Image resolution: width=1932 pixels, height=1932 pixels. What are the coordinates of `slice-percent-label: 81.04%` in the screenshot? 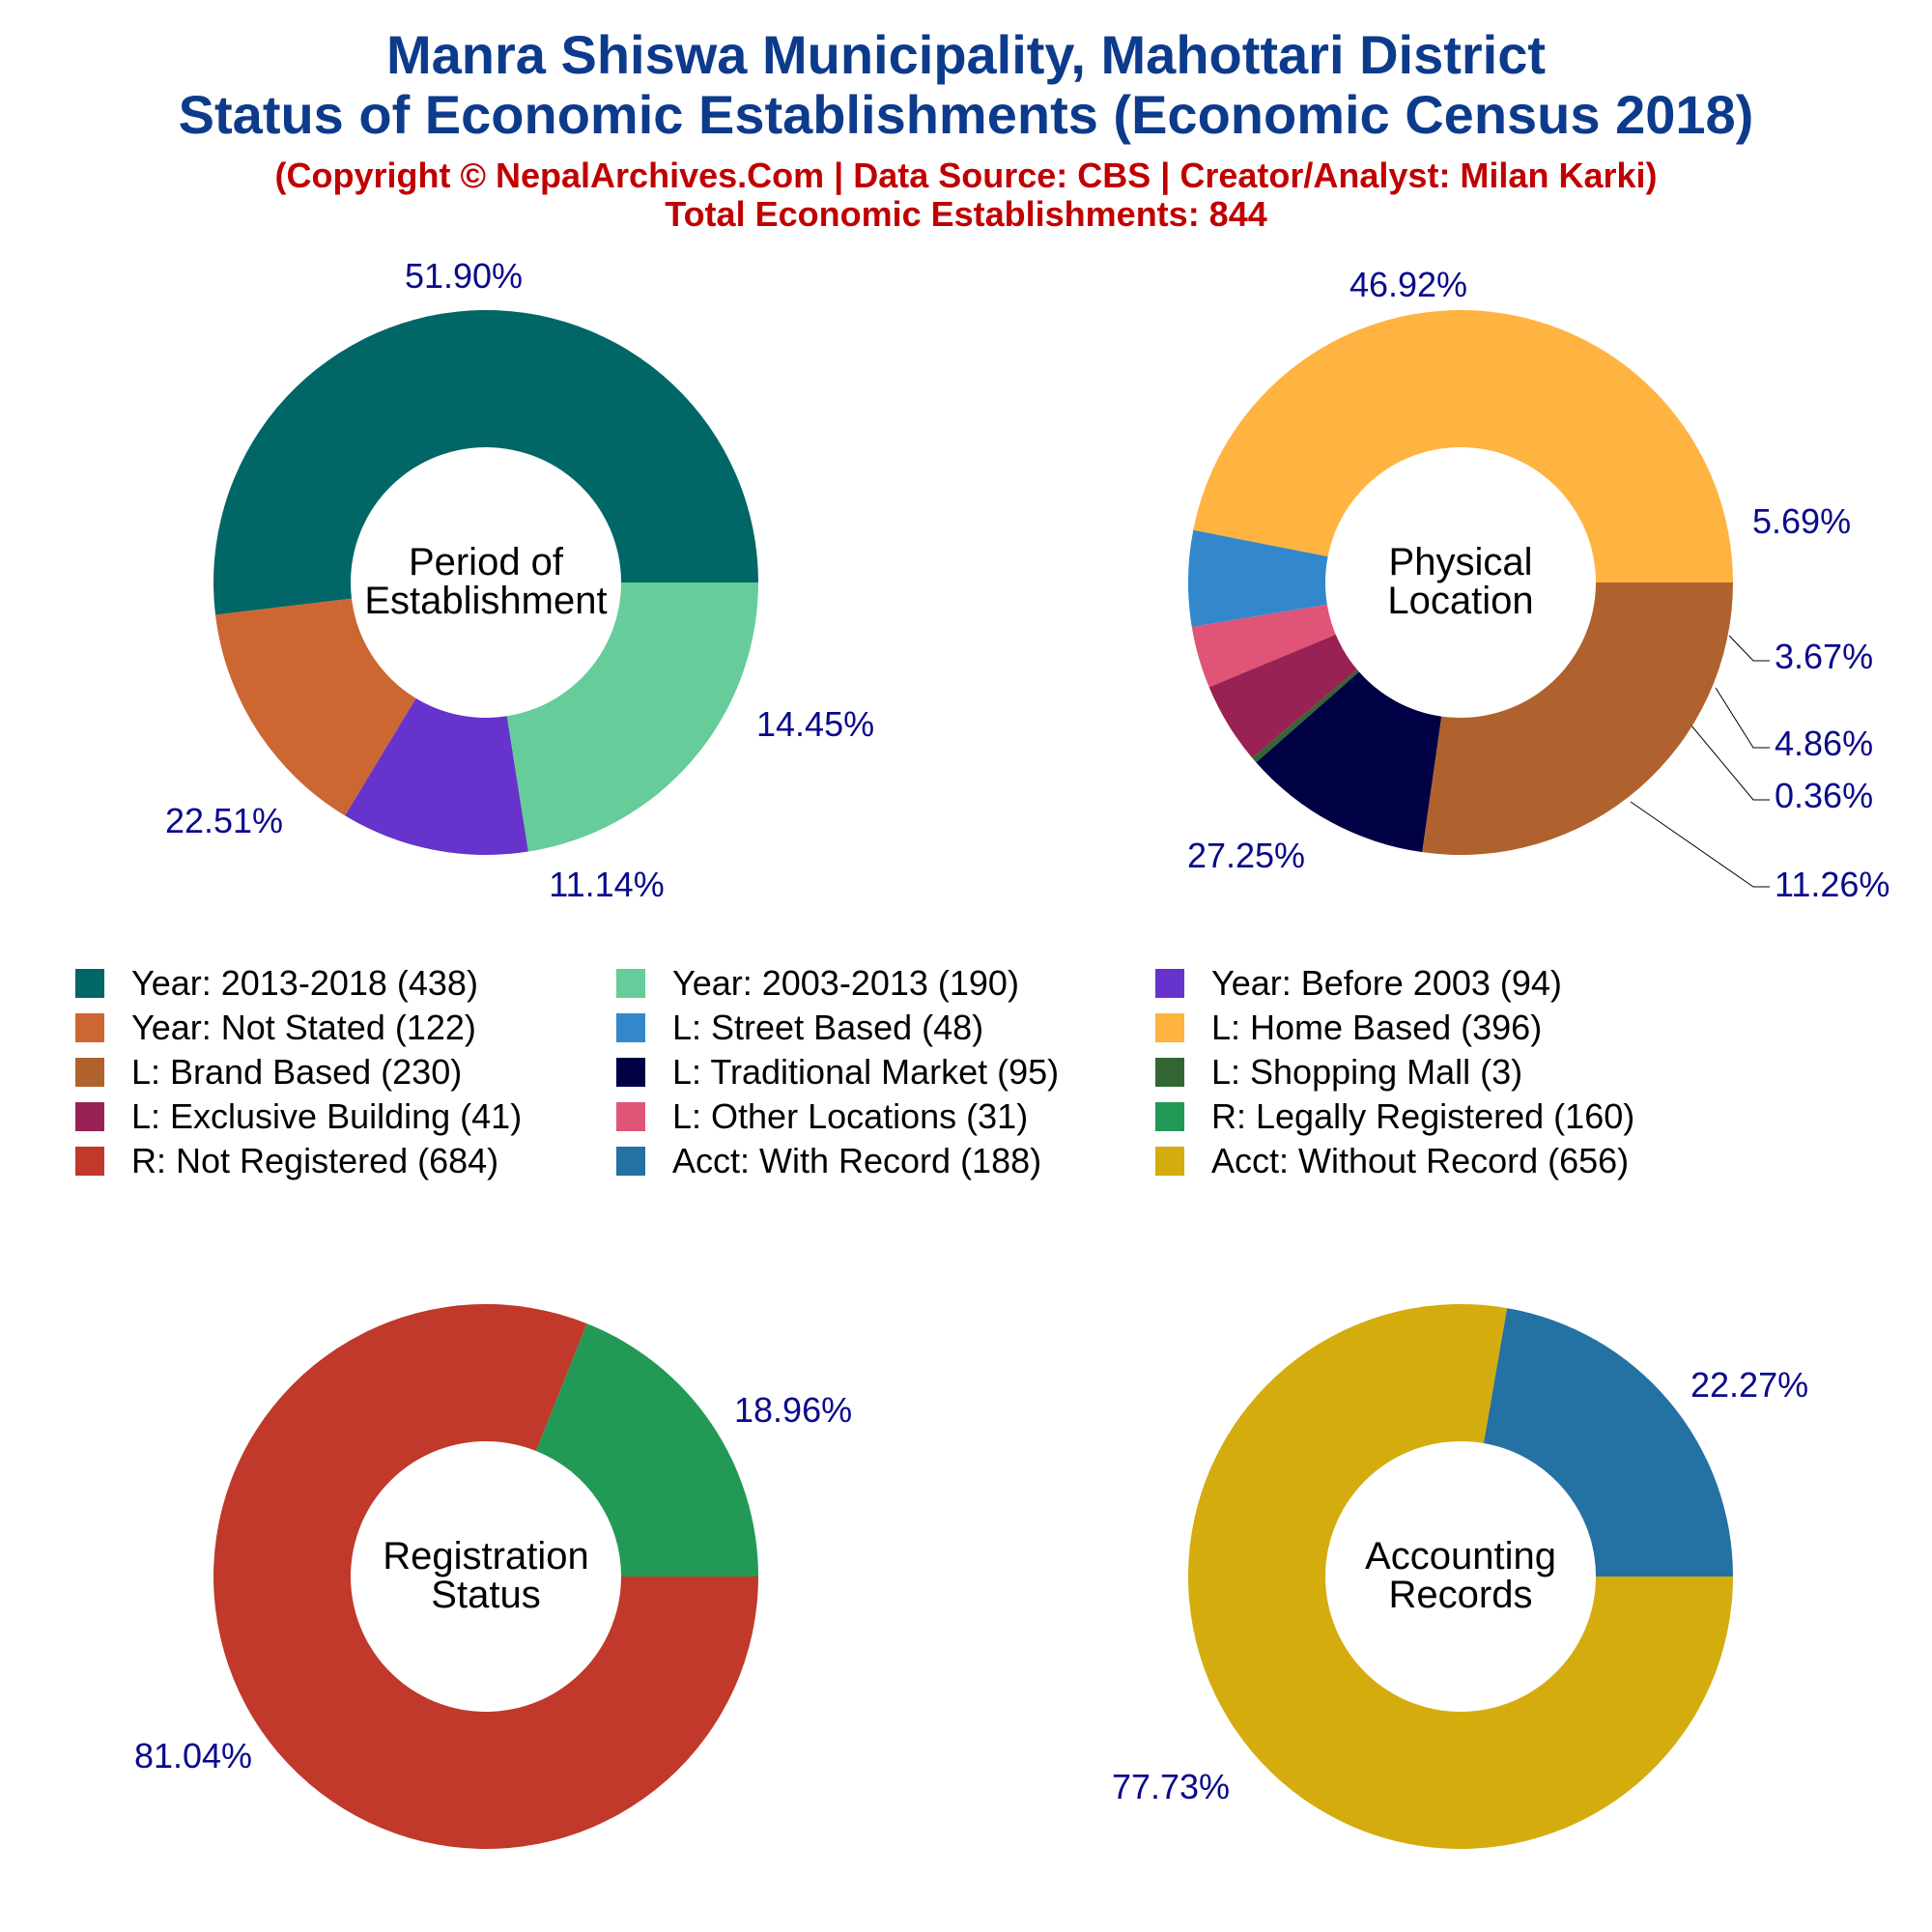 It's located at (193, 1756).